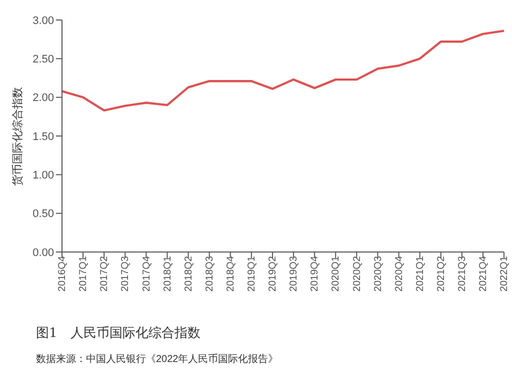  What do you see at coordinates (168, 274) in the screenshot?
I see `x-tick-label: 2018Q1` at bounding box center [168, 274].